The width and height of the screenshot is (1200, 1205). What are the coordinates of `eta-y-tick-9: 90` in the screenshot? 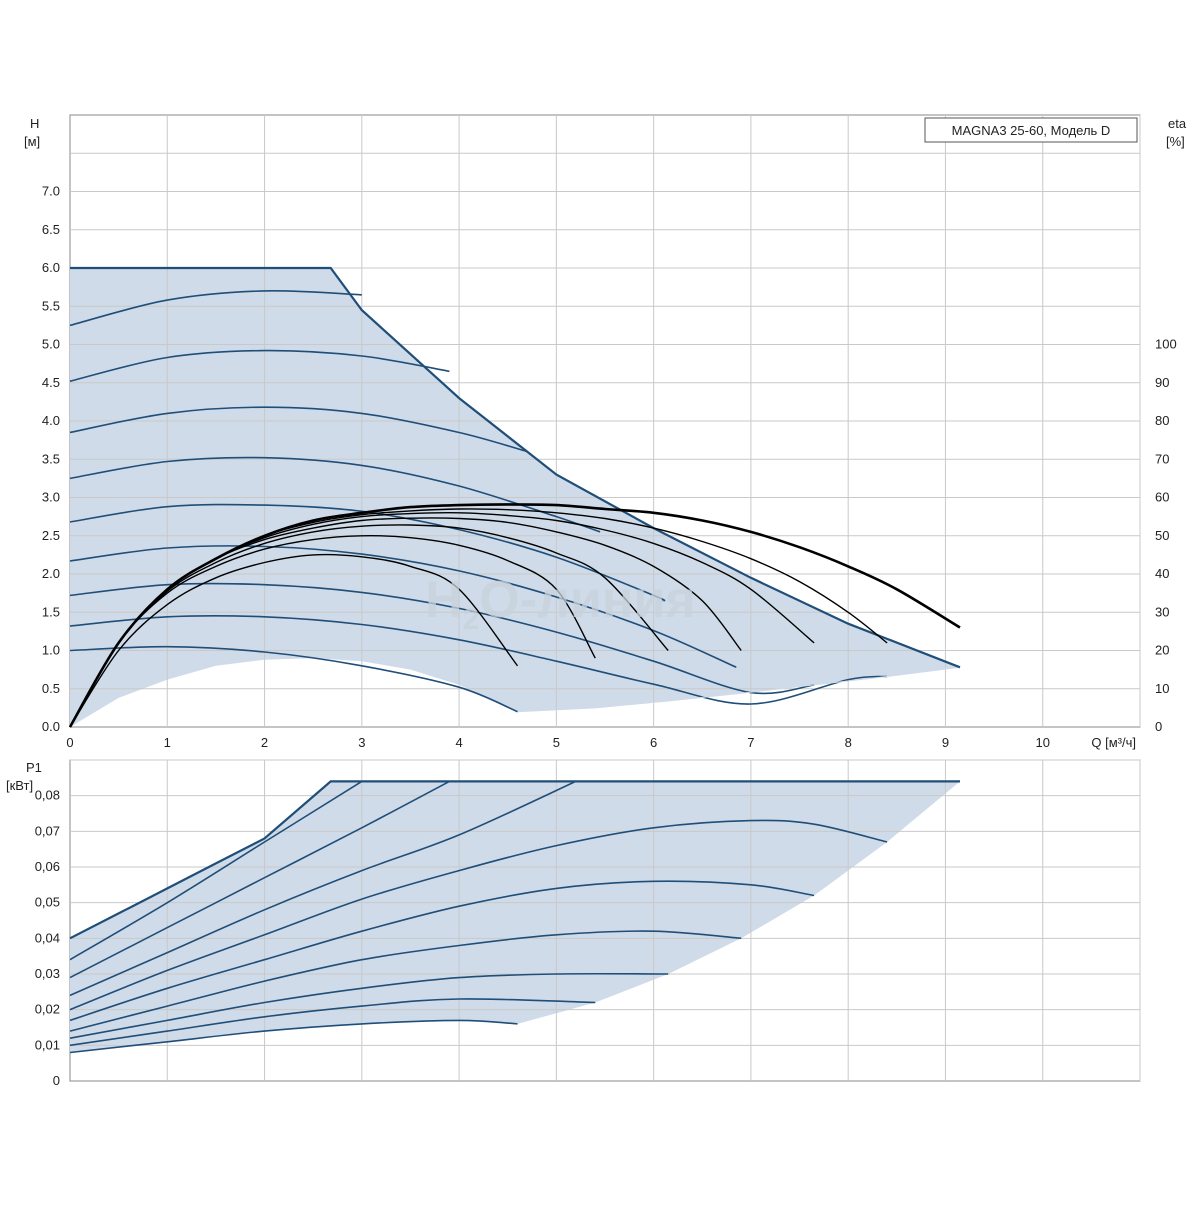 It's located at (1162, 382).